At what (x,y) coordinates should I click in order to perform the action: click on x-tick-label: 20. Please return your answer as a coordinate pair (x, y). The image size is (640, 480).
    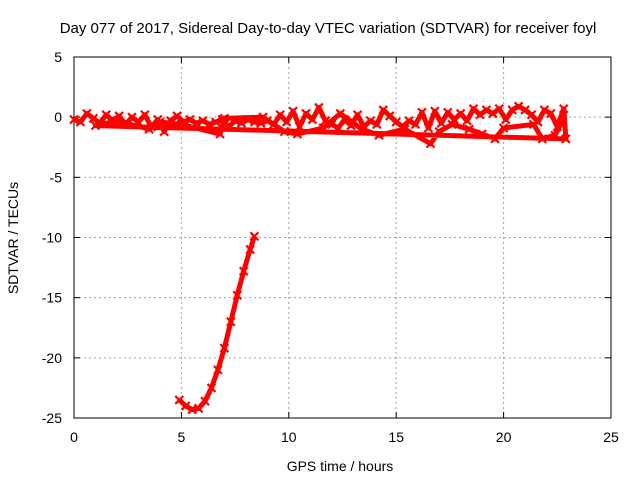
    Looking at the image, I should click on (504, 437).